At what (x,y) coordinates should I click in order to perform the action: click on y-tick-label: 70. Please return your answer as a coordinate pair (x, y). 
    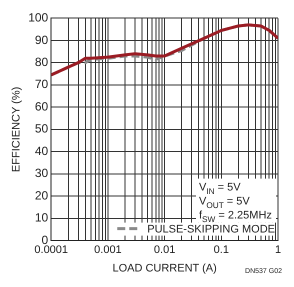
    Looking at the image, I should click on (41, 84).